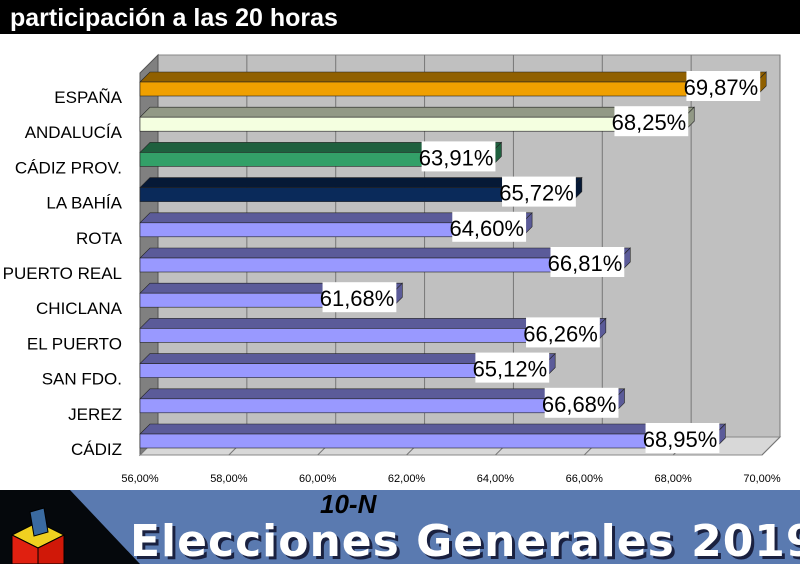 This screenshot has height=567, width=800. Describe the element at coordinates (84, 203) in the screenshot. I see `category-label: LA BAHÍA` at that location.